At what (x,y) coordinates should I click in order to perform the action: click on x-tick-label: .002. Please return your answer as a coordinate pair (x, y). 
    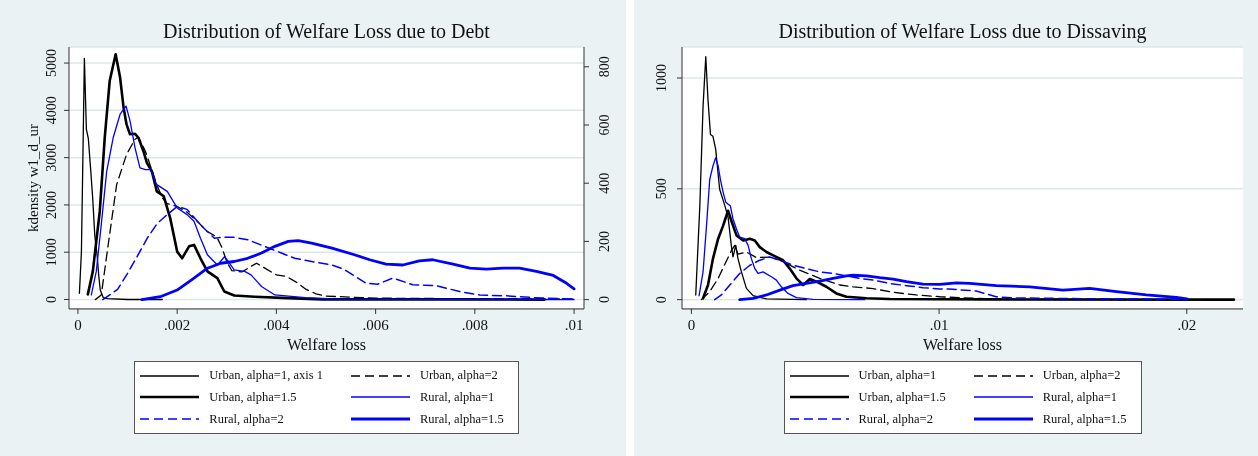
    Looking at the image, I should click on (177, 324).